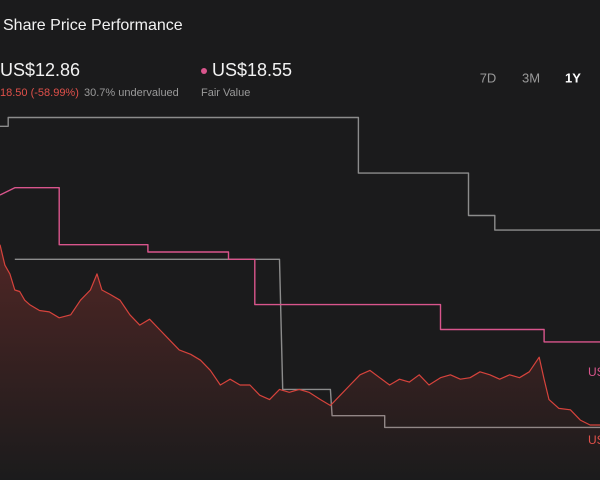  Describe the element at coordinates (131, 93) in the screenshot. I see `valuation: 30.7% undervalued` at that location.